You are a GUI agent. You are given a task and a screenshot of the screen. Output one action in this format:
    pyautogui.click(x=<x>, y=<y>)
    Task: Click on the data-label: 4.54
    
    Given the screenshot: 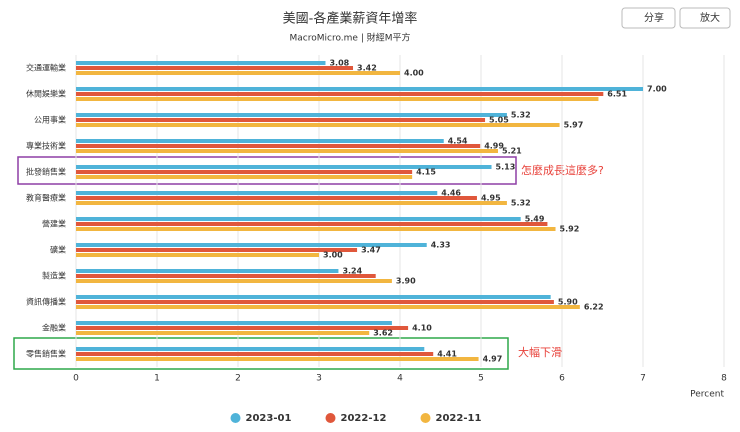 What is the action you would take?
    pyautogui.click(x=458, y=141)
    